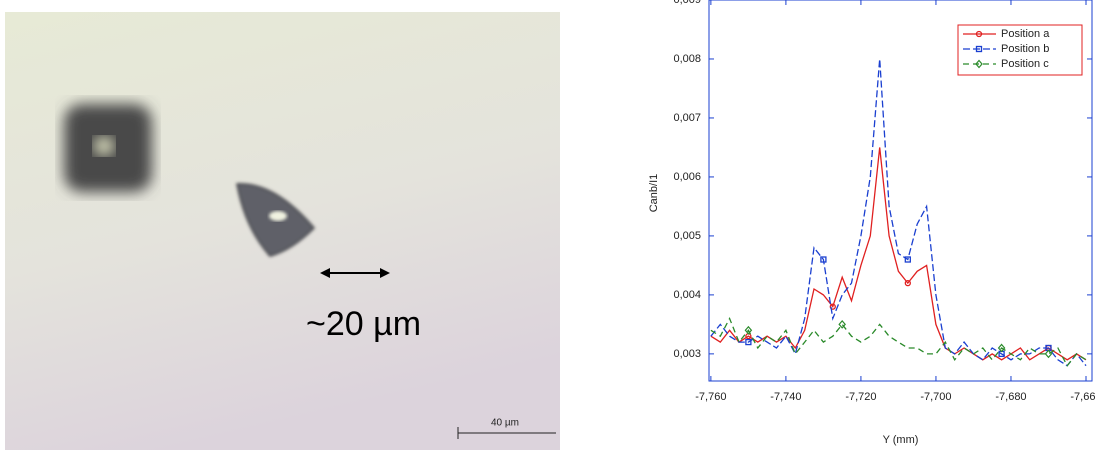  What do you see at coordinates (505, 423) in the screenshot?
I see `scale-bar-label: 40 µm` at bounding box center [505, 423].